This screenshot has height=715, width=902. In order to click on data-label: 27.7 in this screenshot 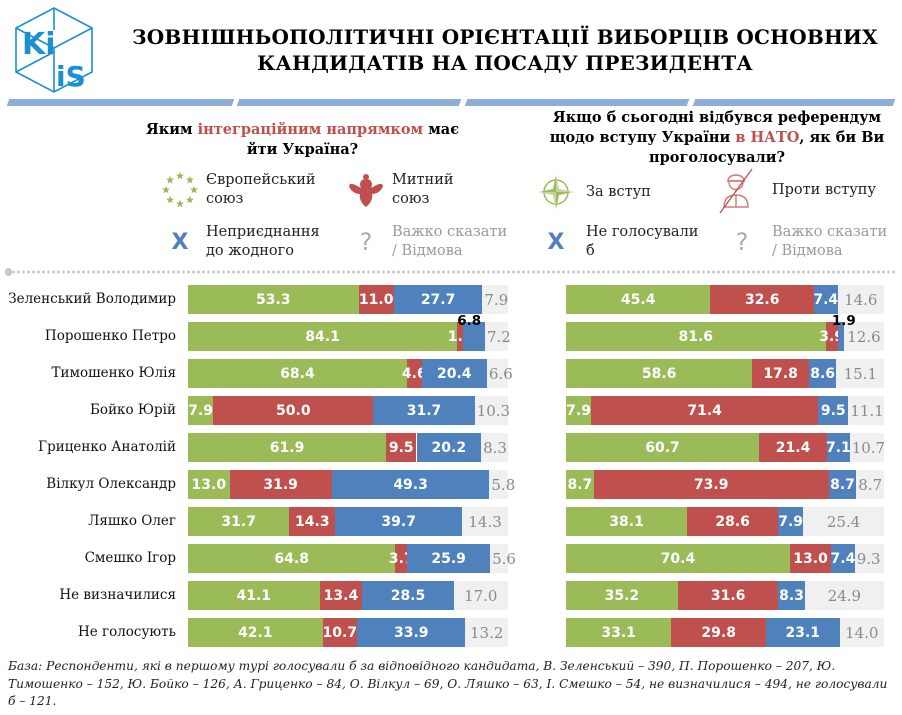, I will do `click(438, 299)`.